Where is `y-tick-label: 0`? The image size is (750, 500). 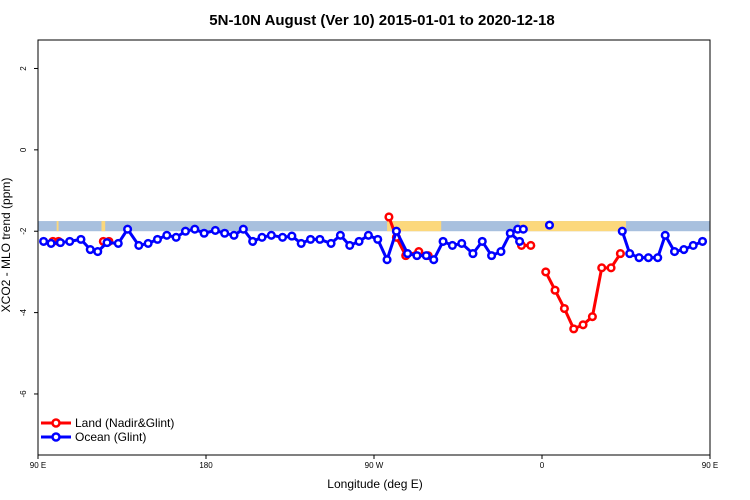
y-tick-label: 0 is located at coordinates (23, 149).